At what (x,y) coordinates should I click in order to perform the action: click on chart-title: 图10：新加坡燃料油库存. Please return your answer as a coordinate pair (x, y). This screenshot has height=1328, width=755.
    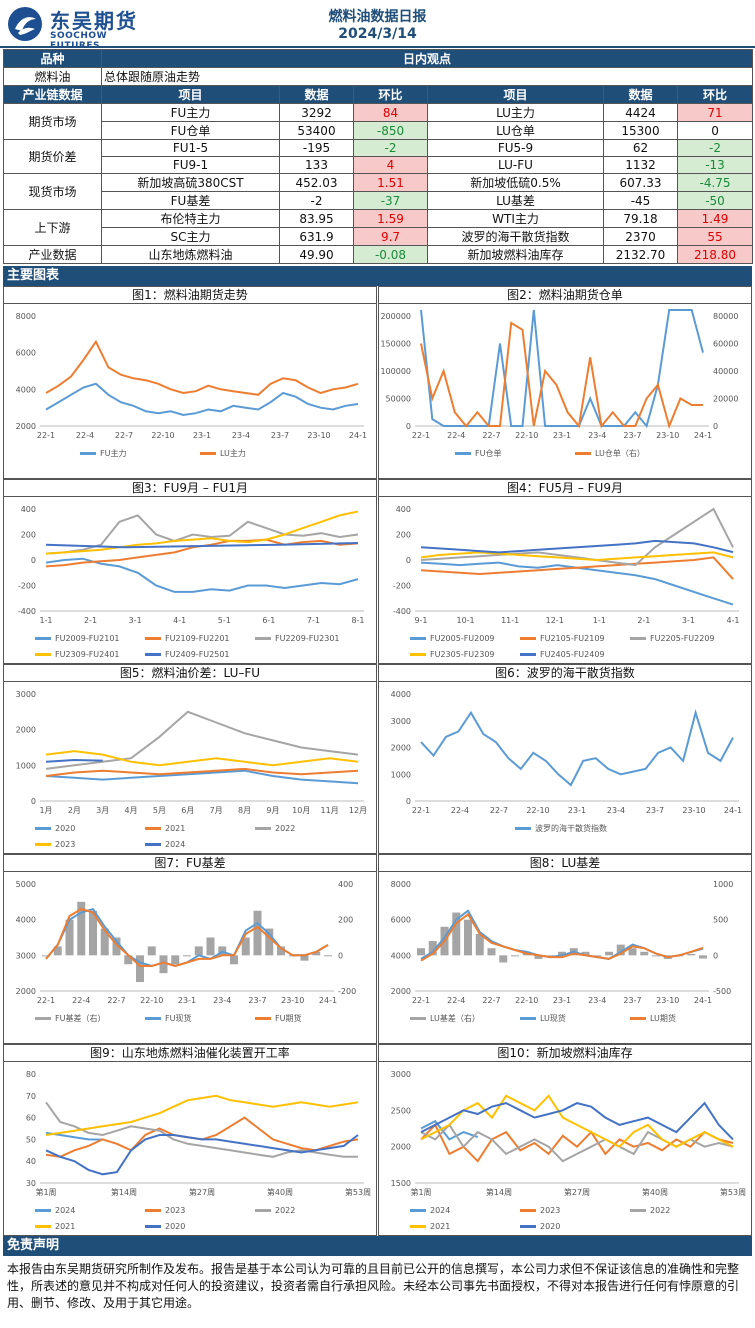
    Looking at the image, I should click on (565, 1053).